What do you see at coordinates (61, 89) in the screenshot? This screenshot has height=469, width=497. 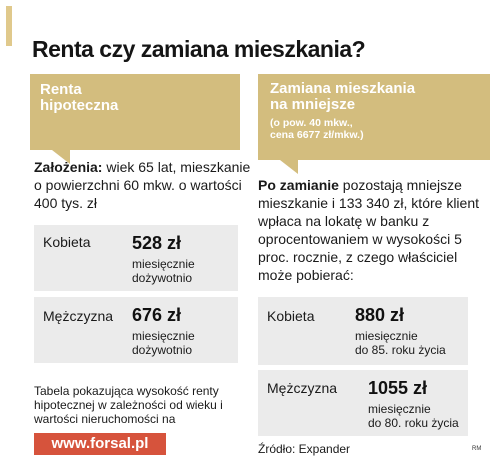 I see `left-heading-line1: Renta` at bounding box center [61, 89].